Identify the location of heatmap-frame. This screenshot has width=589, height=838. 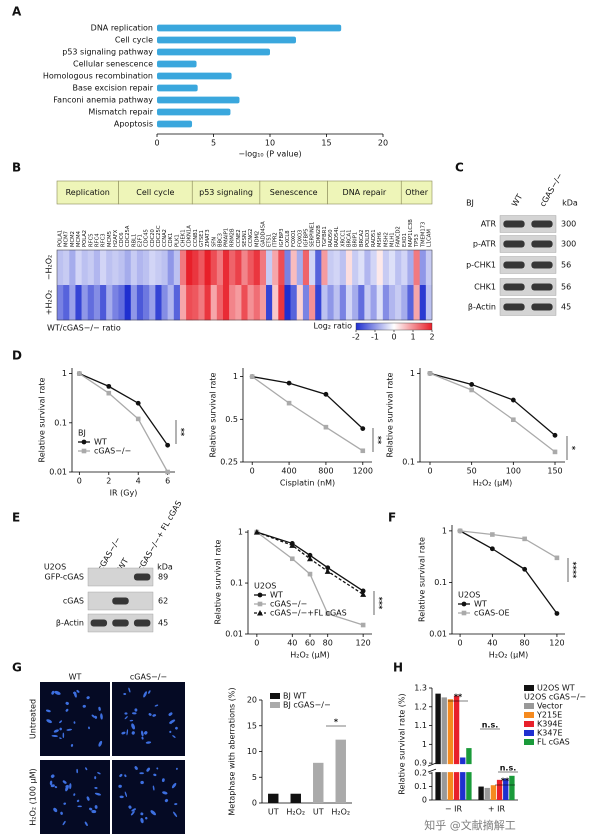
(244, 285).